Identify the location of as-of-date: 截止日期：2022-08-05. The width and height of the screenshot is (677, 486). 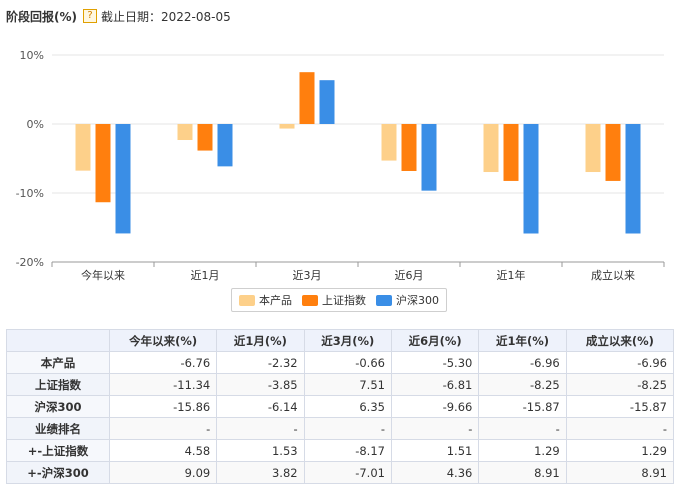
(166, 16).